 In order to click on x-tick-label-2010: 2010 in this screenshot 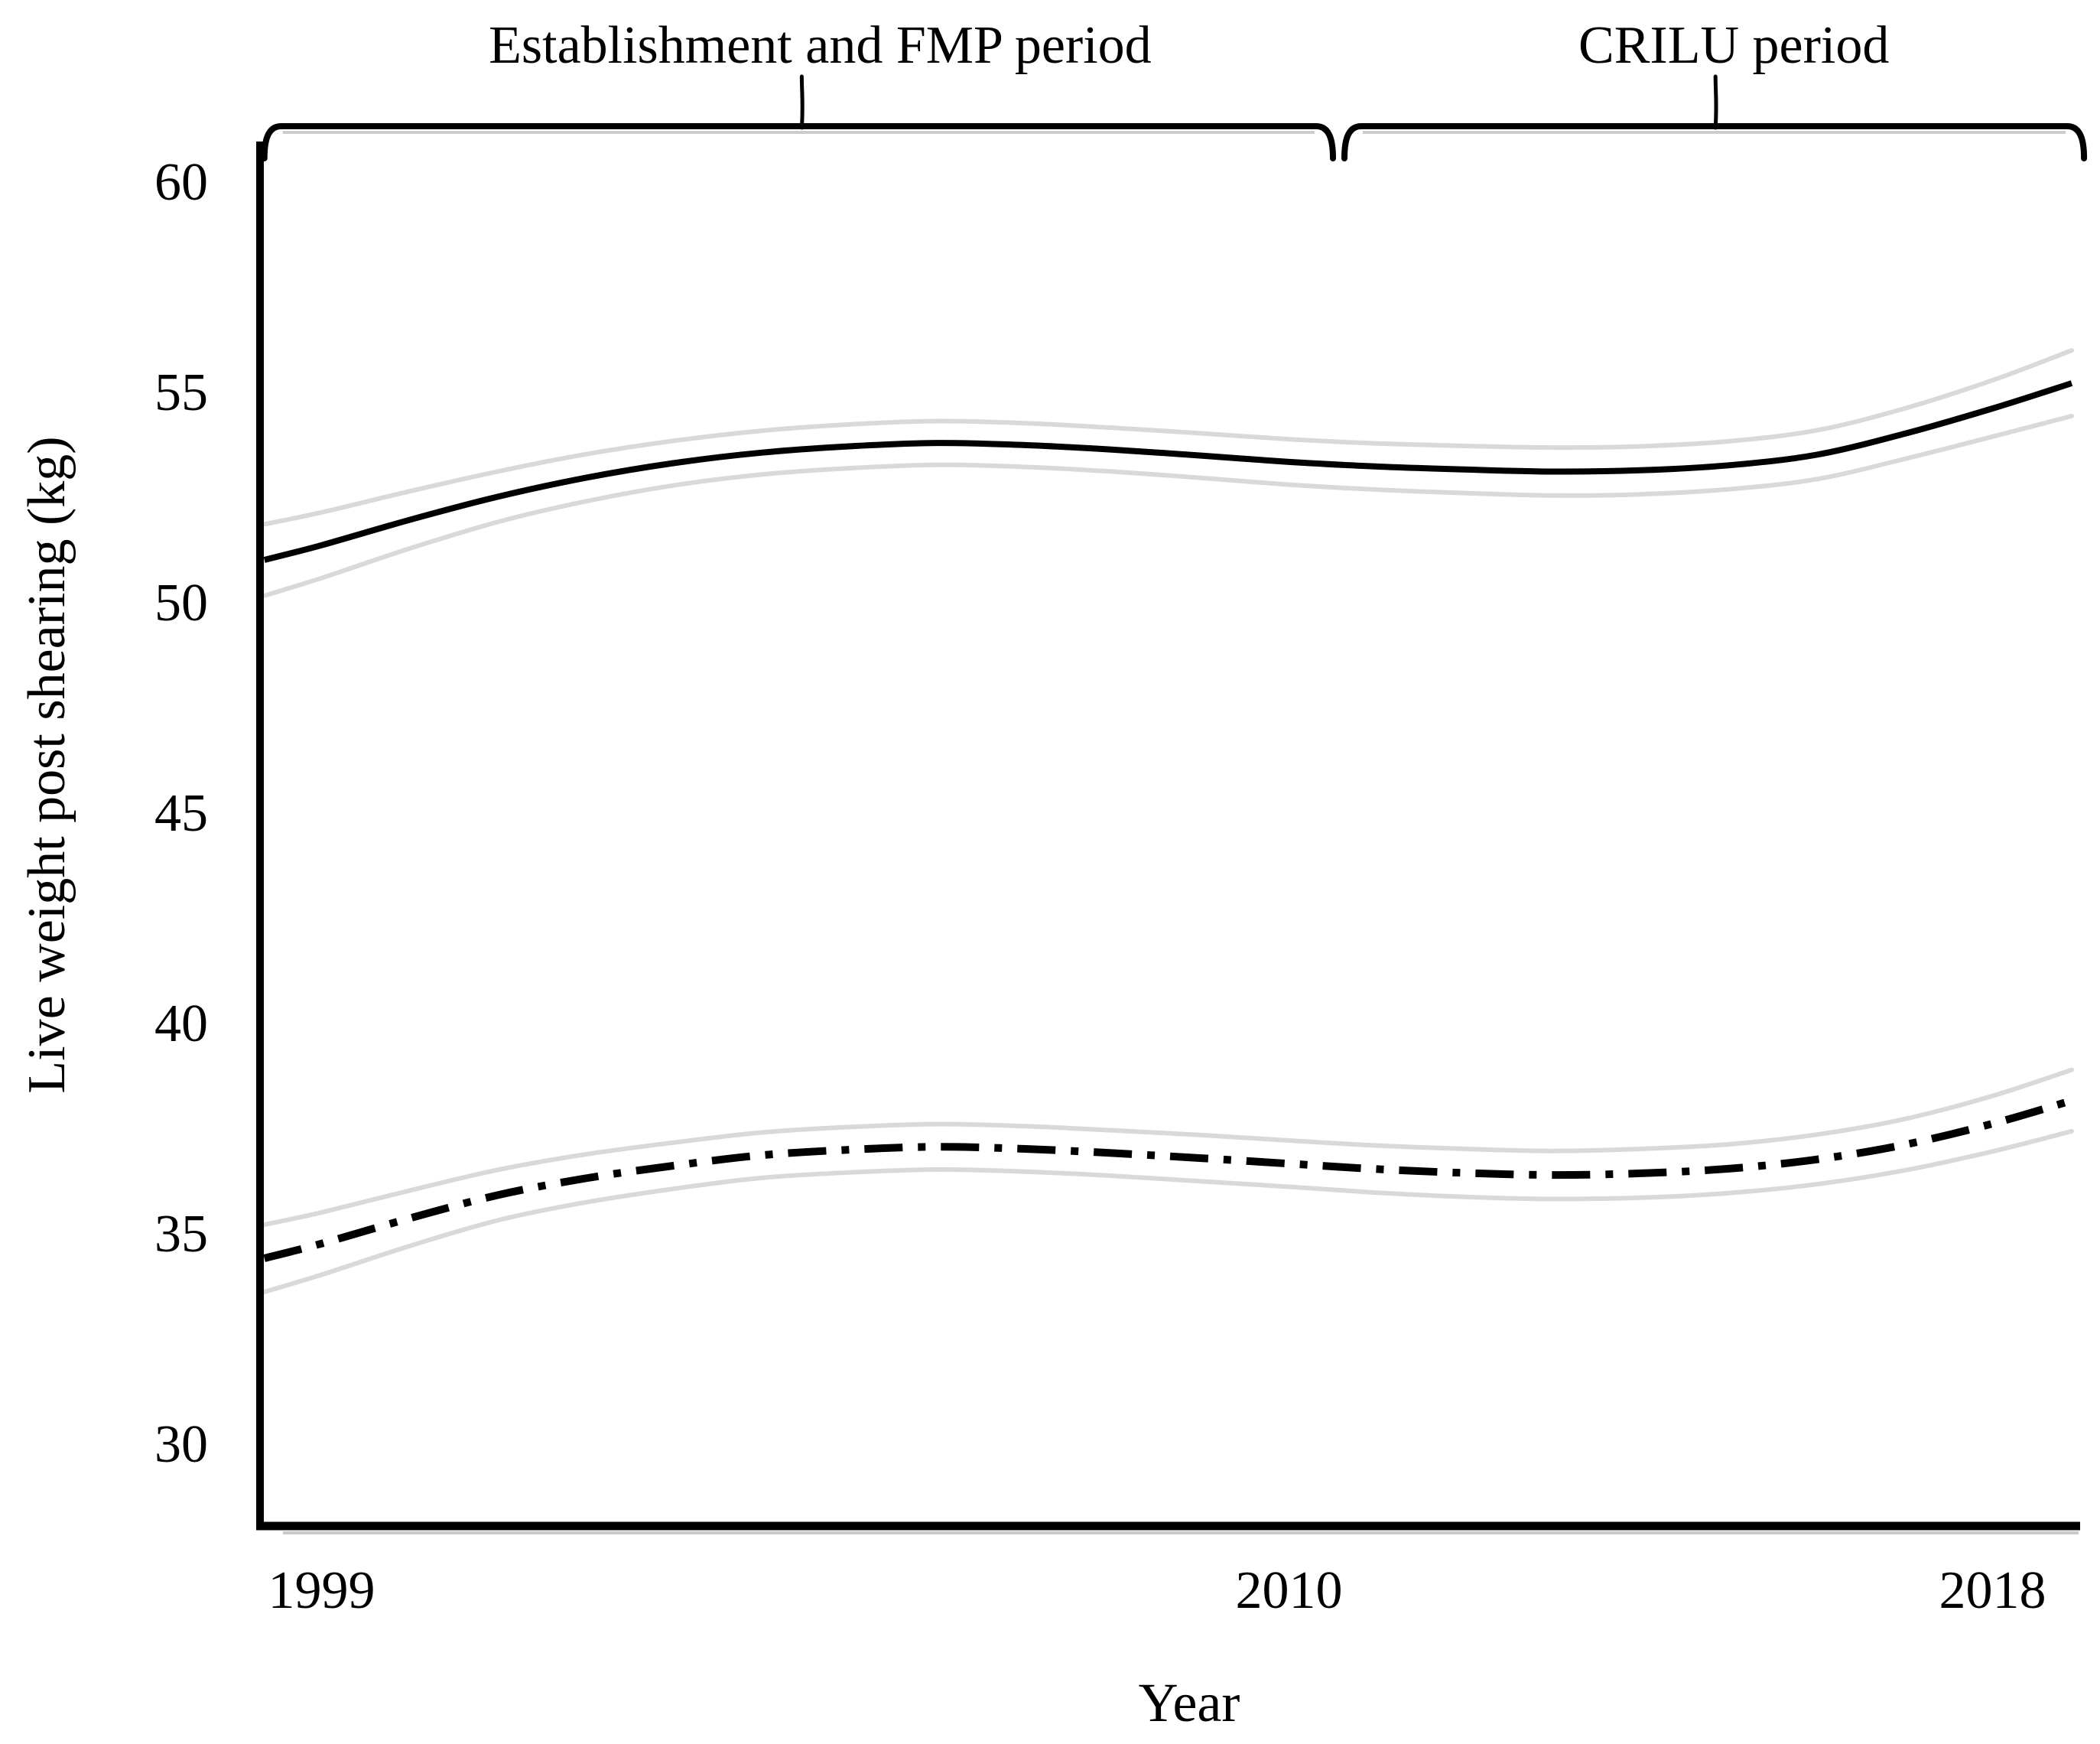, I will do `click(1289, 1591)`.